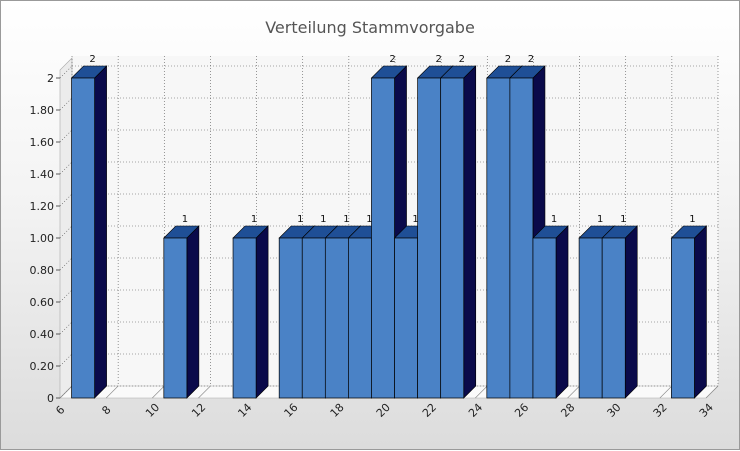 This screenshot has width=740, height=451. Describe the element at coordinates (50, 78) in the screenshot. I see `y-tick-label: 2` at that location.